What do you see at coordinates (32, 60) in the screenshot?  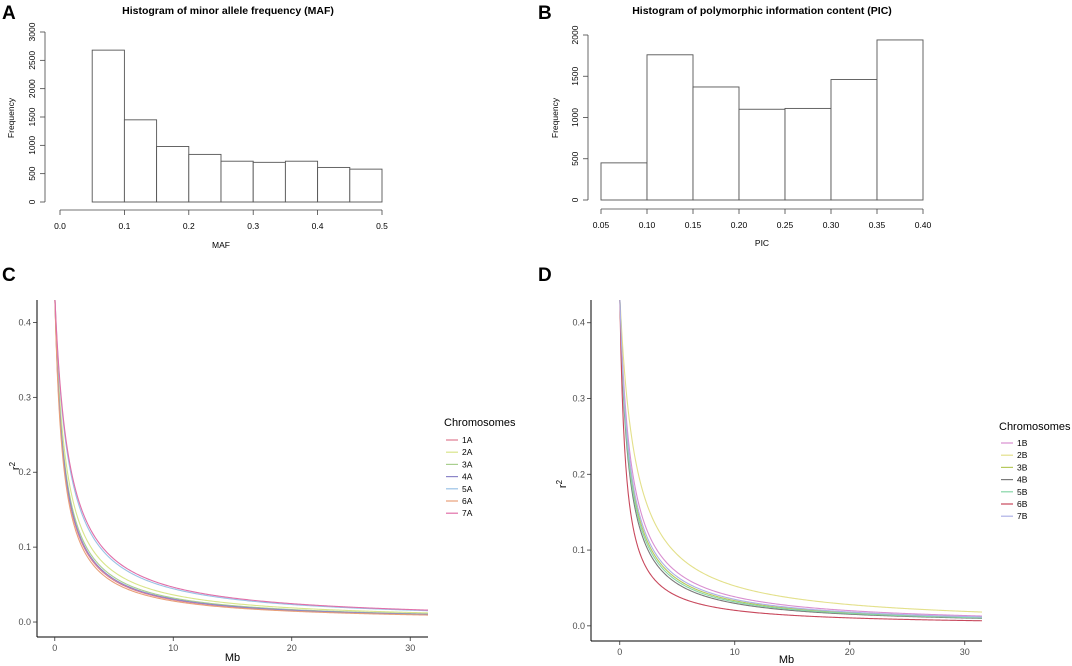 I see `y-tick-label: 2500` at bounding box center [32, 60].